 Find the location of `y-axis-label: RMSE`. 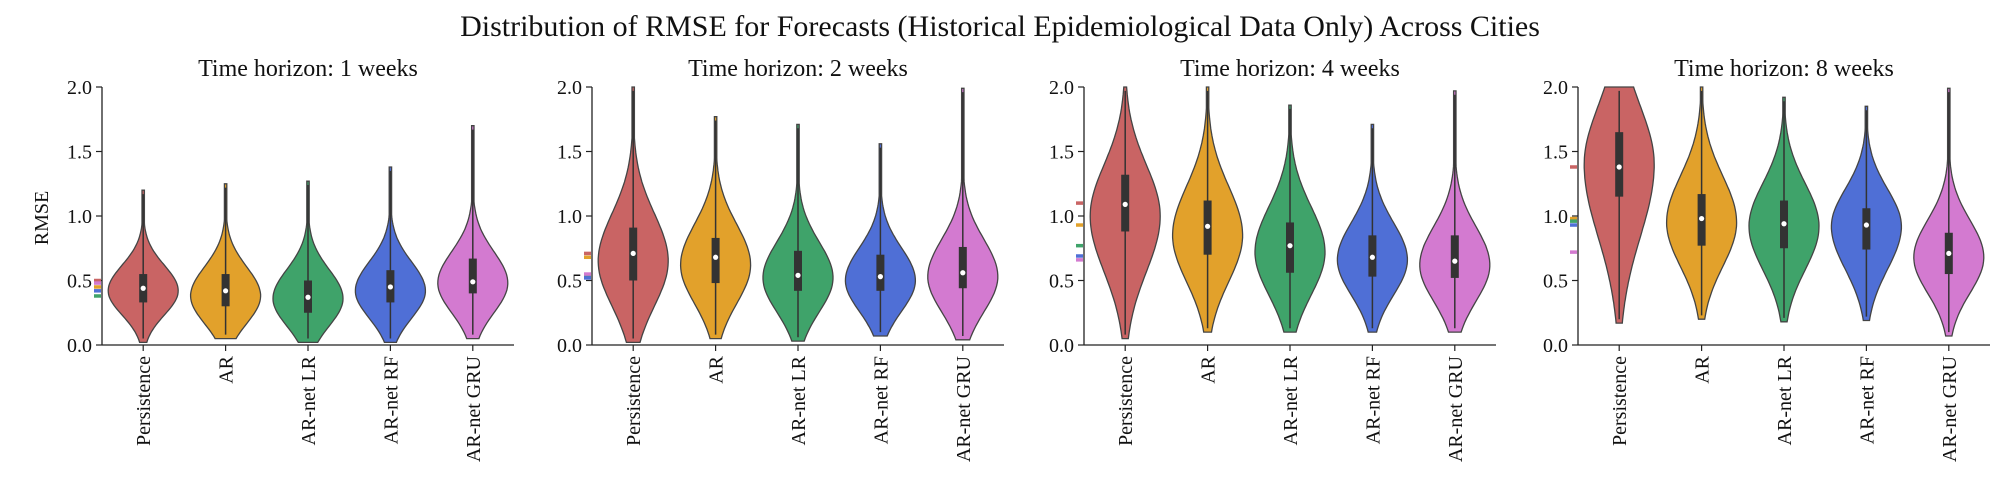

y-axis-label: RMSE is located at coordinates (42, 218).